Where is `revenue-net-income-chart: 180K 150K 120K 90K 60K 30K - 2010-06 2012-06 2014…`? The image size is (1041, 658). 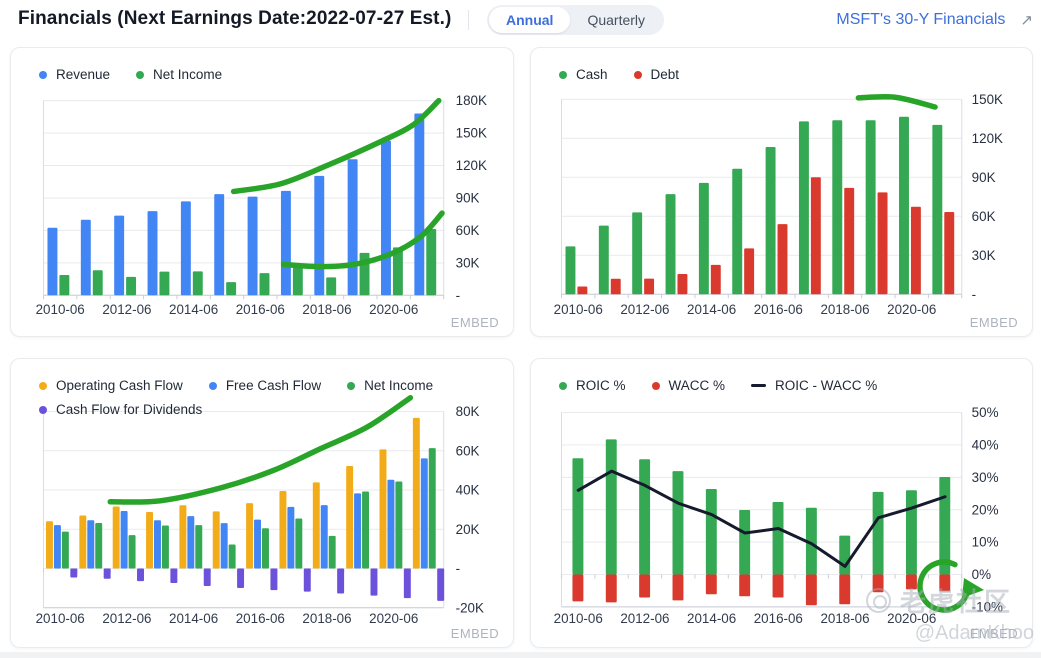
revenue-net-income-chart: 180K 150K 120K 90K 60K 30K - 2010-06 2012-06 2014… is located at coordinates (261, 205).